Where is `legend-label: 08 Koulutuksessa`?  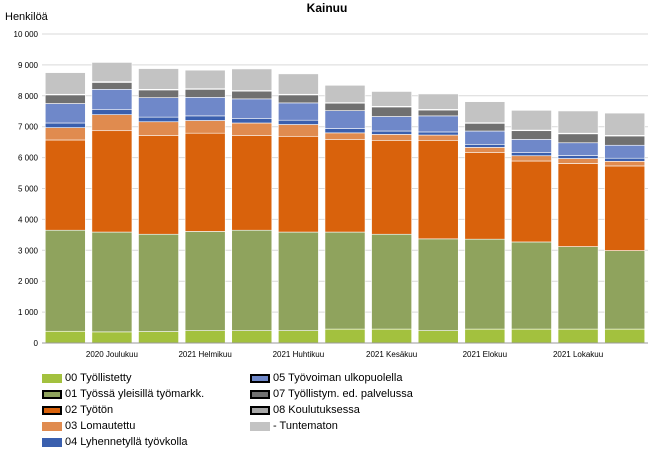 legend-label: 08 Koulutuksessa is located at coordinates (316, 410).